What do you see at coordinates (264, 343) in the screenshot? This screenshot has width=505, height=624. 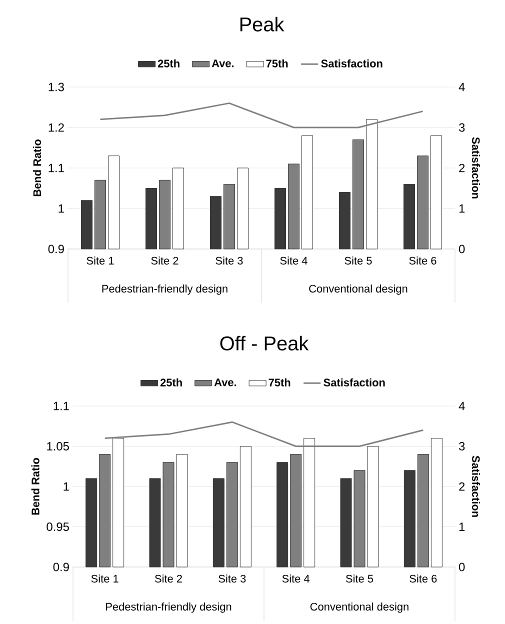 I see `chart-title: Off - Peak` at bounding box center [264, 343].